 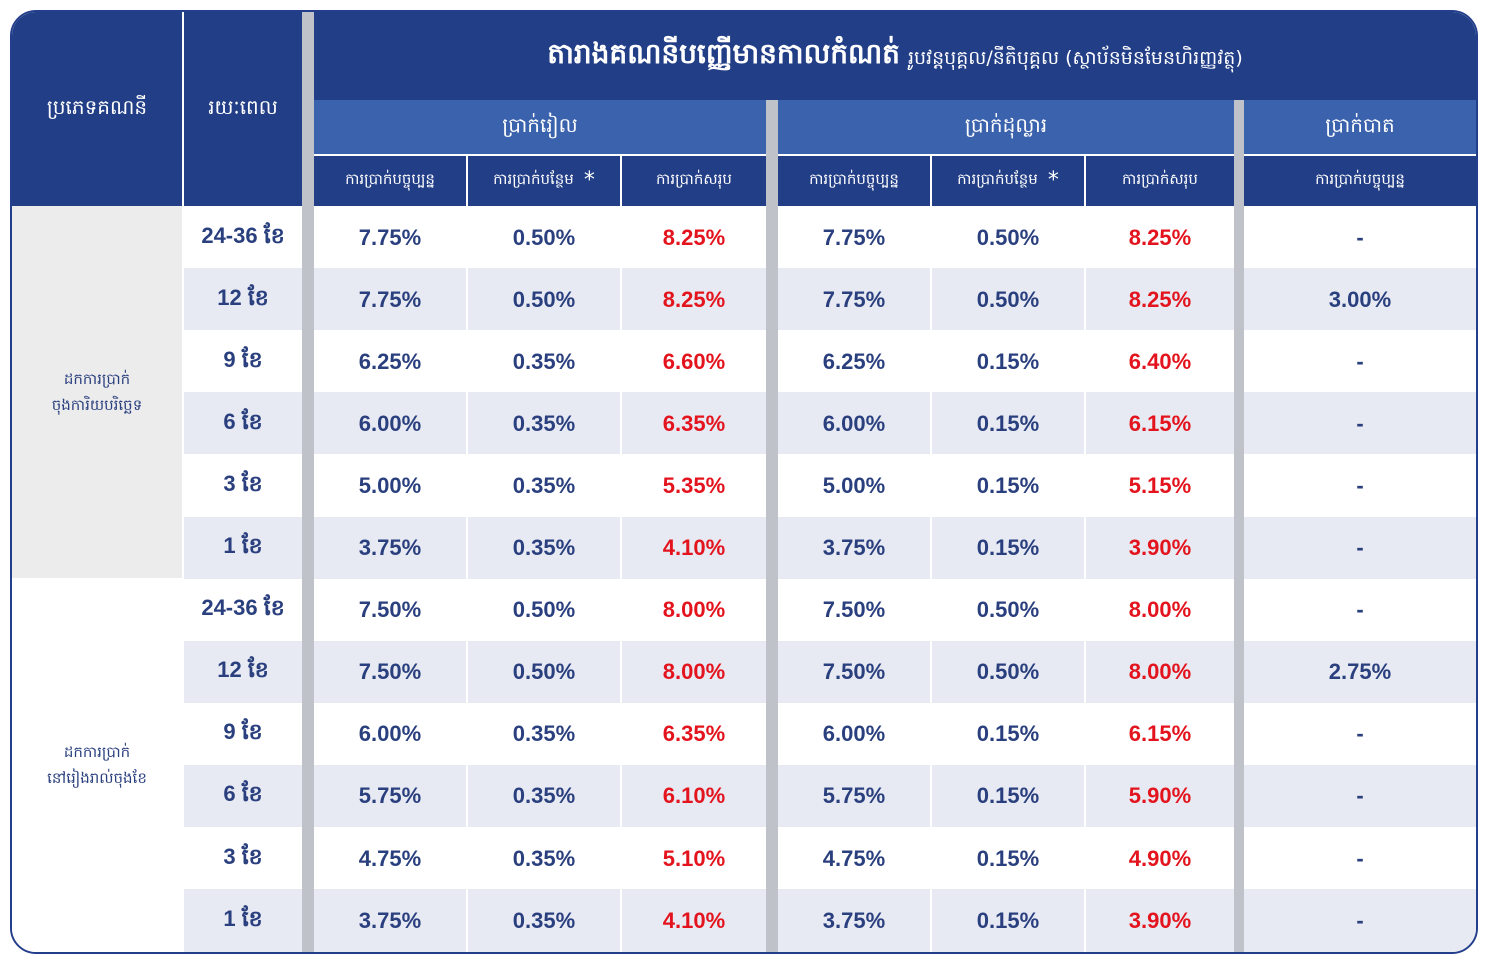 I want to click on rate-cell: 3.90%, so click(x=1160, y=548).